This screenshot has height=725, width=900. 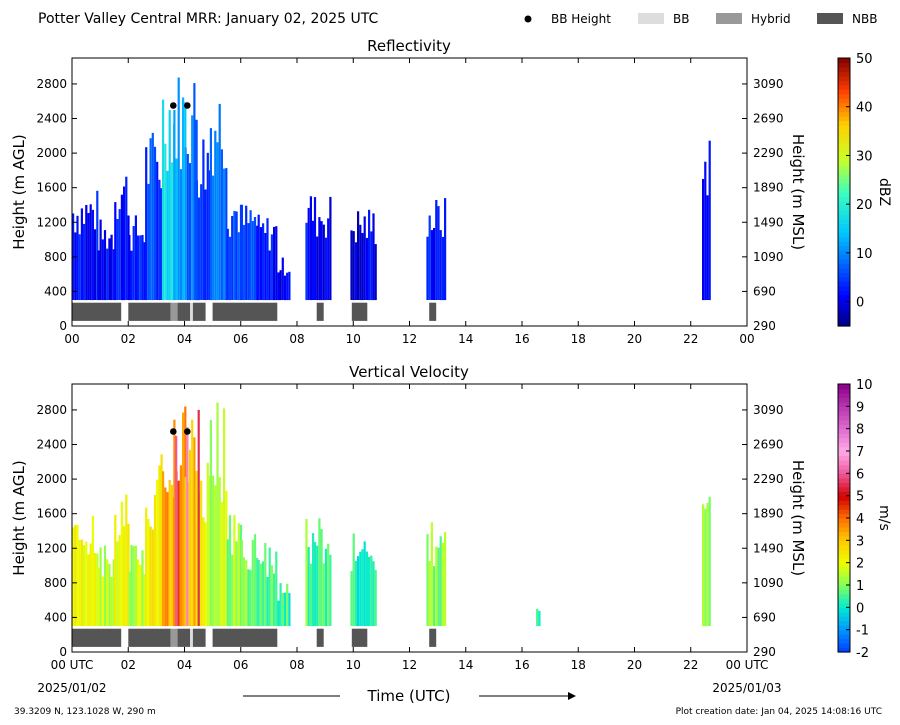 What do you see at coordinates (51, 479) in the screenshot?
I see `y-tick-label: 2000` at bounding box center [51, 479].